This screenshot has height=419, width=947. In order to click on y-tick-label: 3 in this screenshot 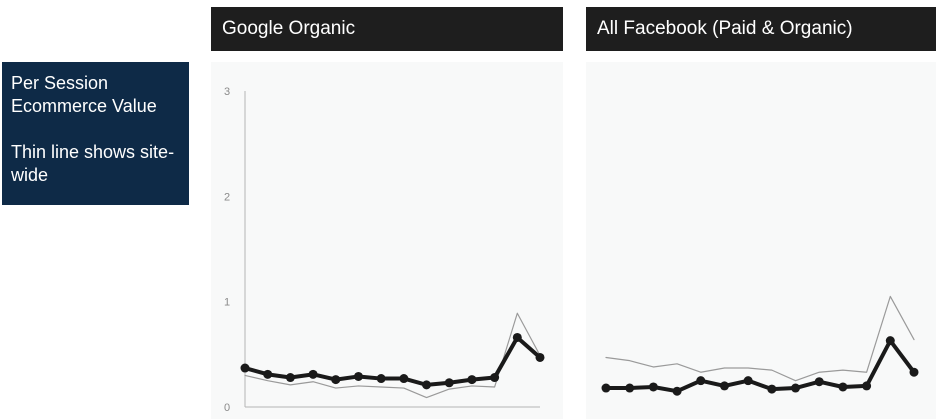, I will do `click(227, 92)`.